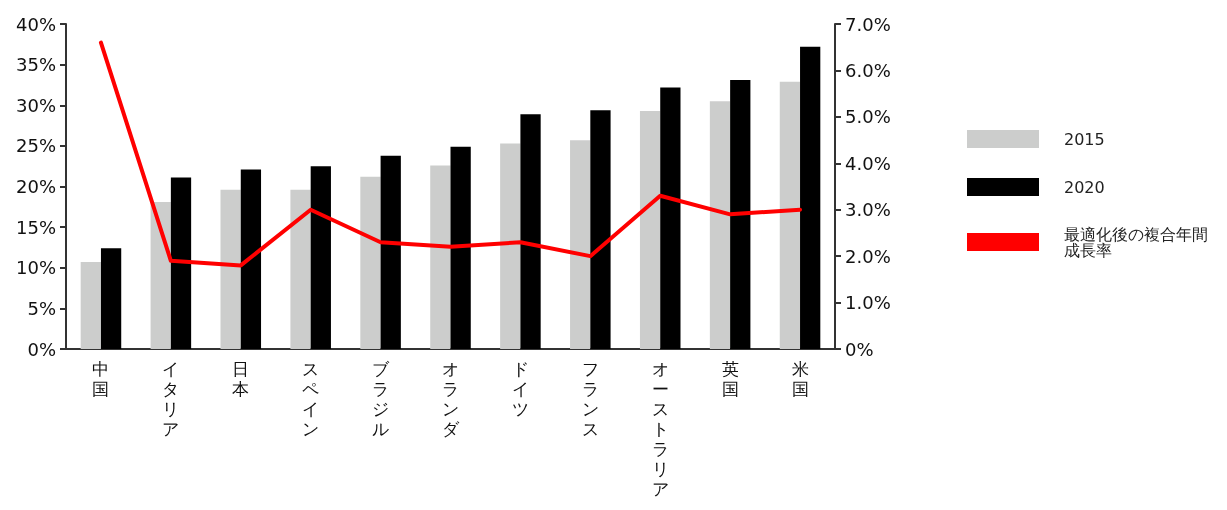 The width and height of the screenshot is (1227, 510). What do you see at coordinates (660, 429) in the screenshot?
I see `x-tick-label: オーストラリア` at bounding box center [660, 429].